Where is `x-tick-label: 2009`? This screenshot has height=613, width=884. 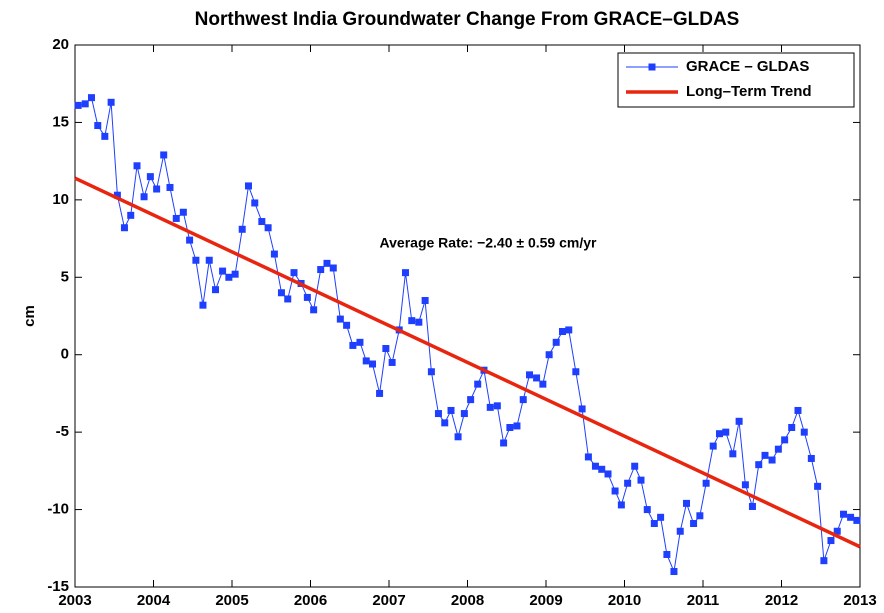 x-tick-label: 2009 is located at coordinates (545, 600).